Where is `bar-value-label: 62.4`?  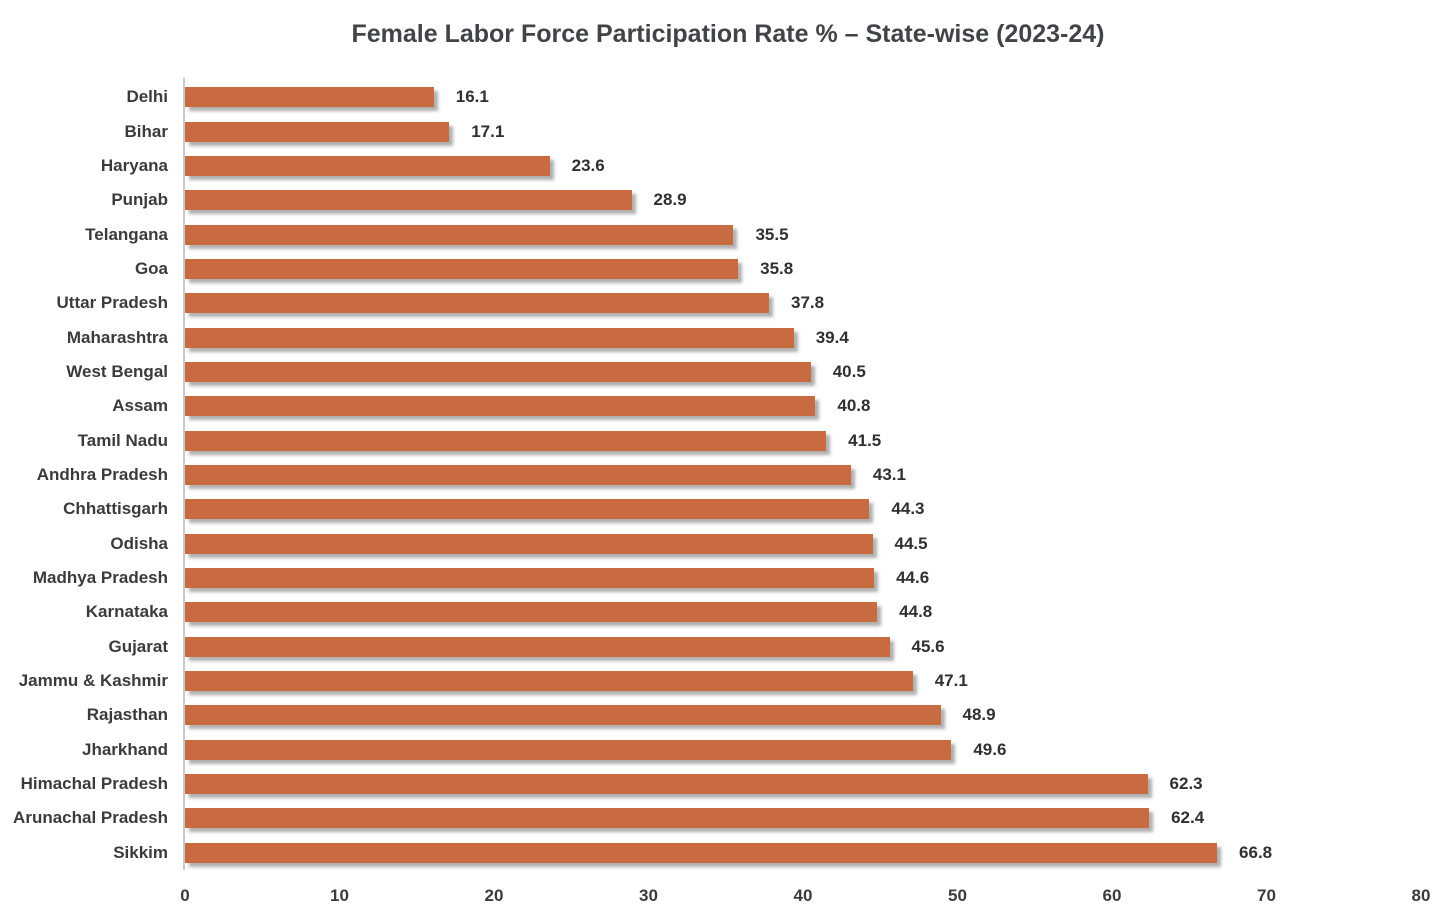
bar-value-label: 62.4 is located at coordinates (1188, 818).